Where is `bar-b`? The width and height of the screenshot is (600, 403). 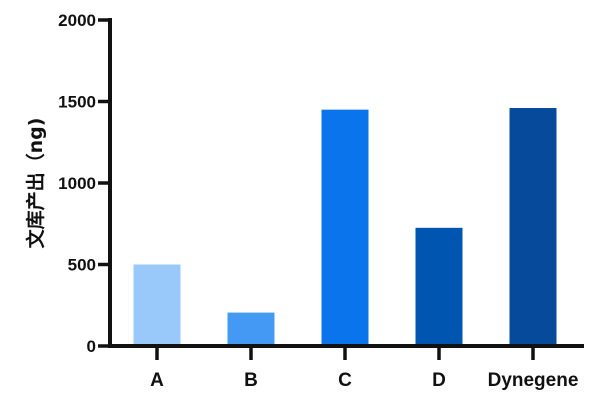
bar-b is located at coordinates (251, 329).